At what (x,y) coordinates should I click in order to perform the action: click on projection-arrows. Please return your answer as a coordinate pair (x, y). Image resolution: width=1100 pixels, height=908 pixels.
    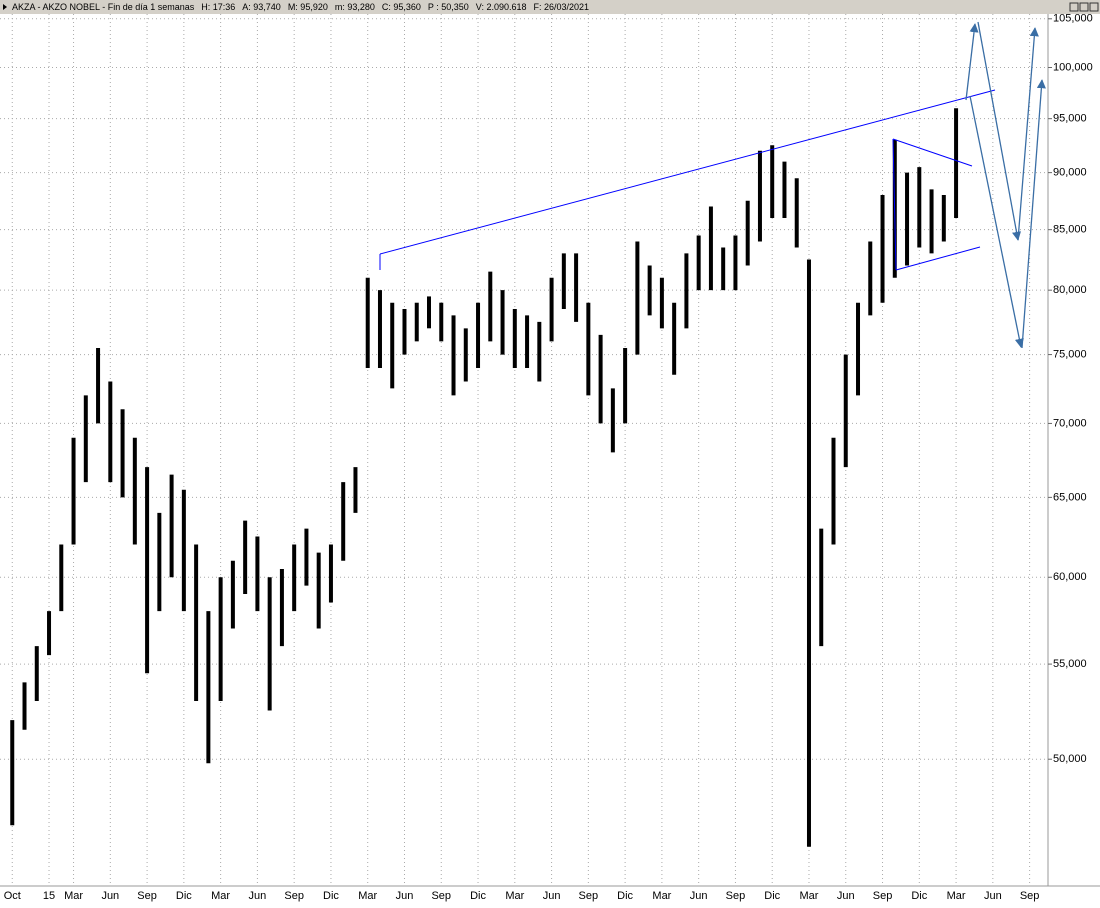
    Looking at the image, I should click on (1005, 185).